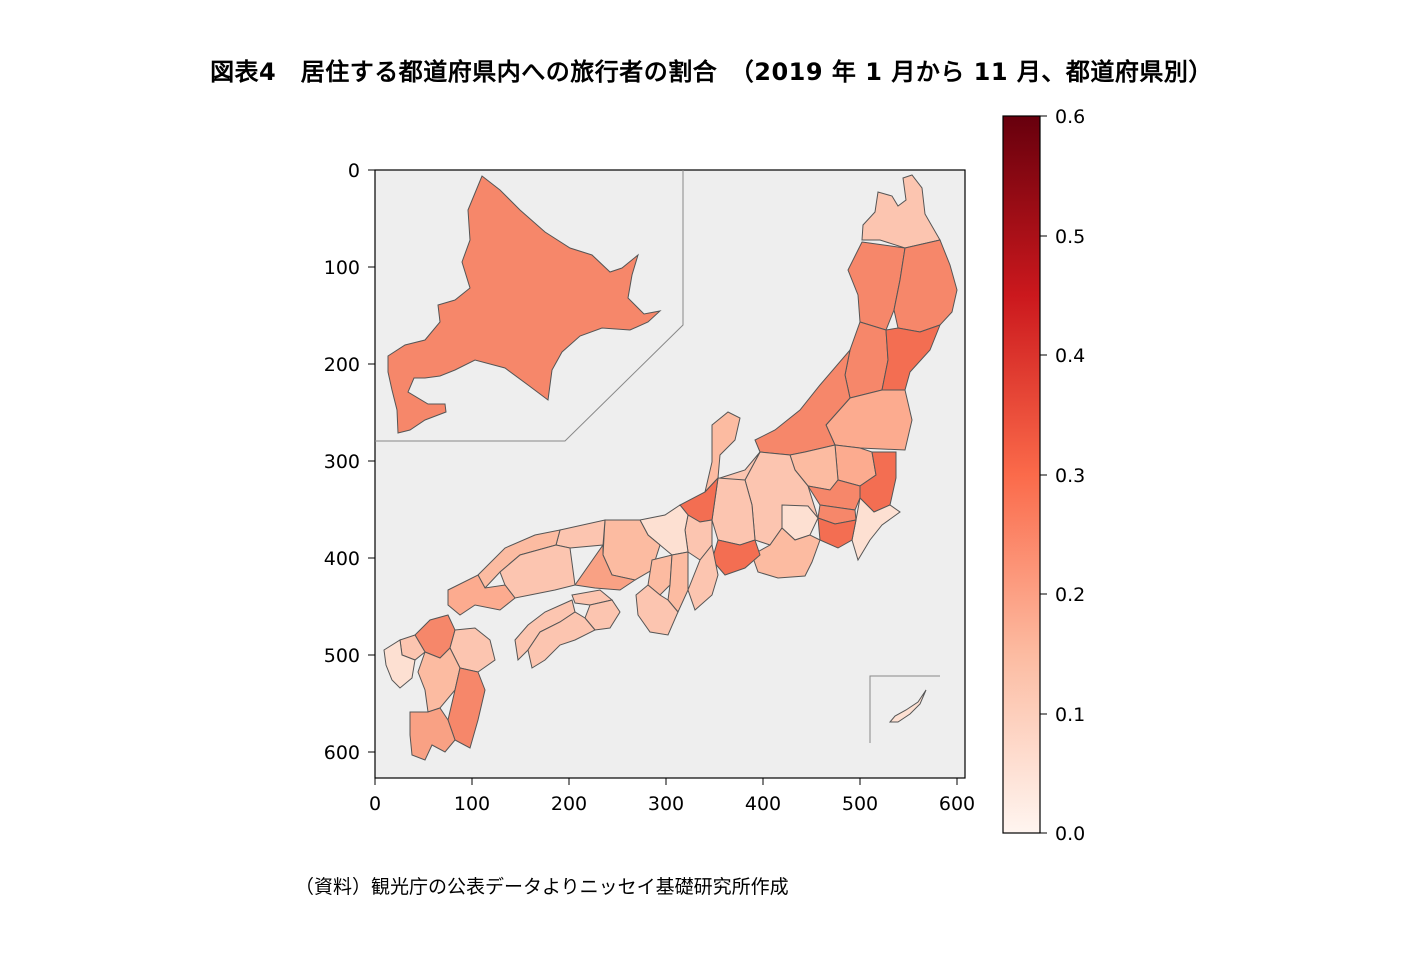  Describe the element at coordinates (1070, 715) in the screenshot. I see `colorbar-tick-label: 0.1` at that location.